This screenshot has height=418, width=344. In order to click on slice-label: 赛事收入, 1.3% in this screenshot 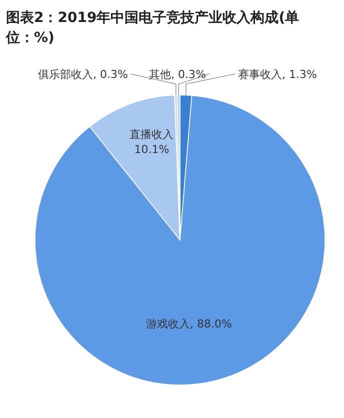, I will do `click(277, 74)`.